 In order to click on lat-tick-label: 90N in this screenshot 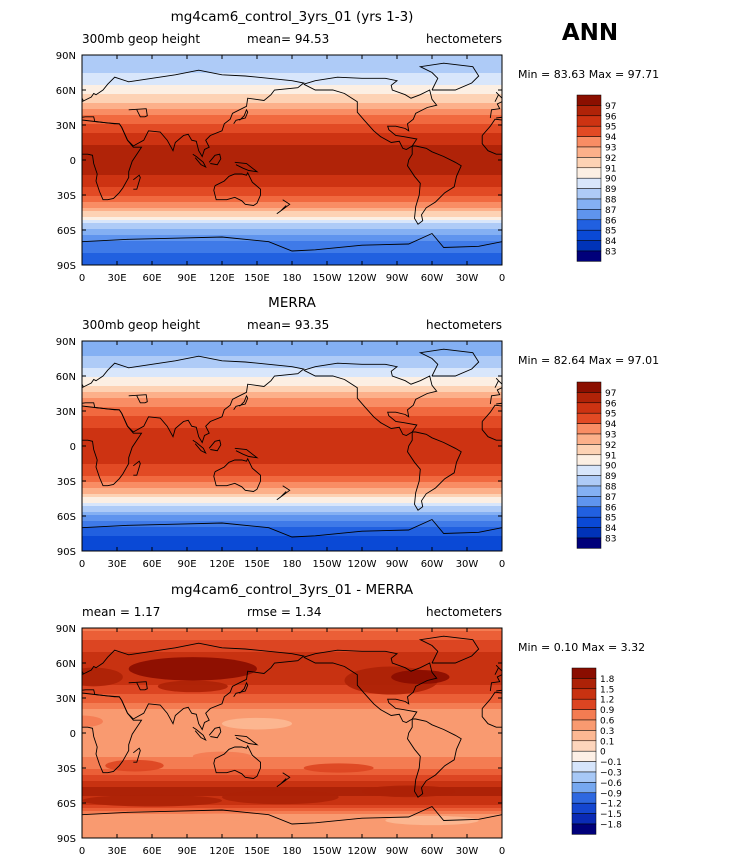, I will do `click(66, 342)`.